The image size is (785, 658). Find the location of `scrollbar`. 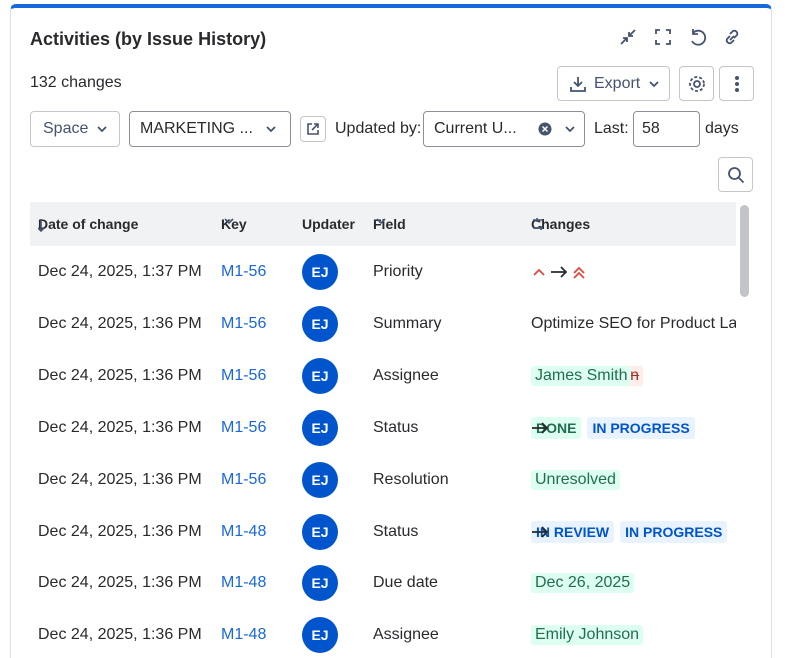

scrollbar is located at coordinates (744, 251).